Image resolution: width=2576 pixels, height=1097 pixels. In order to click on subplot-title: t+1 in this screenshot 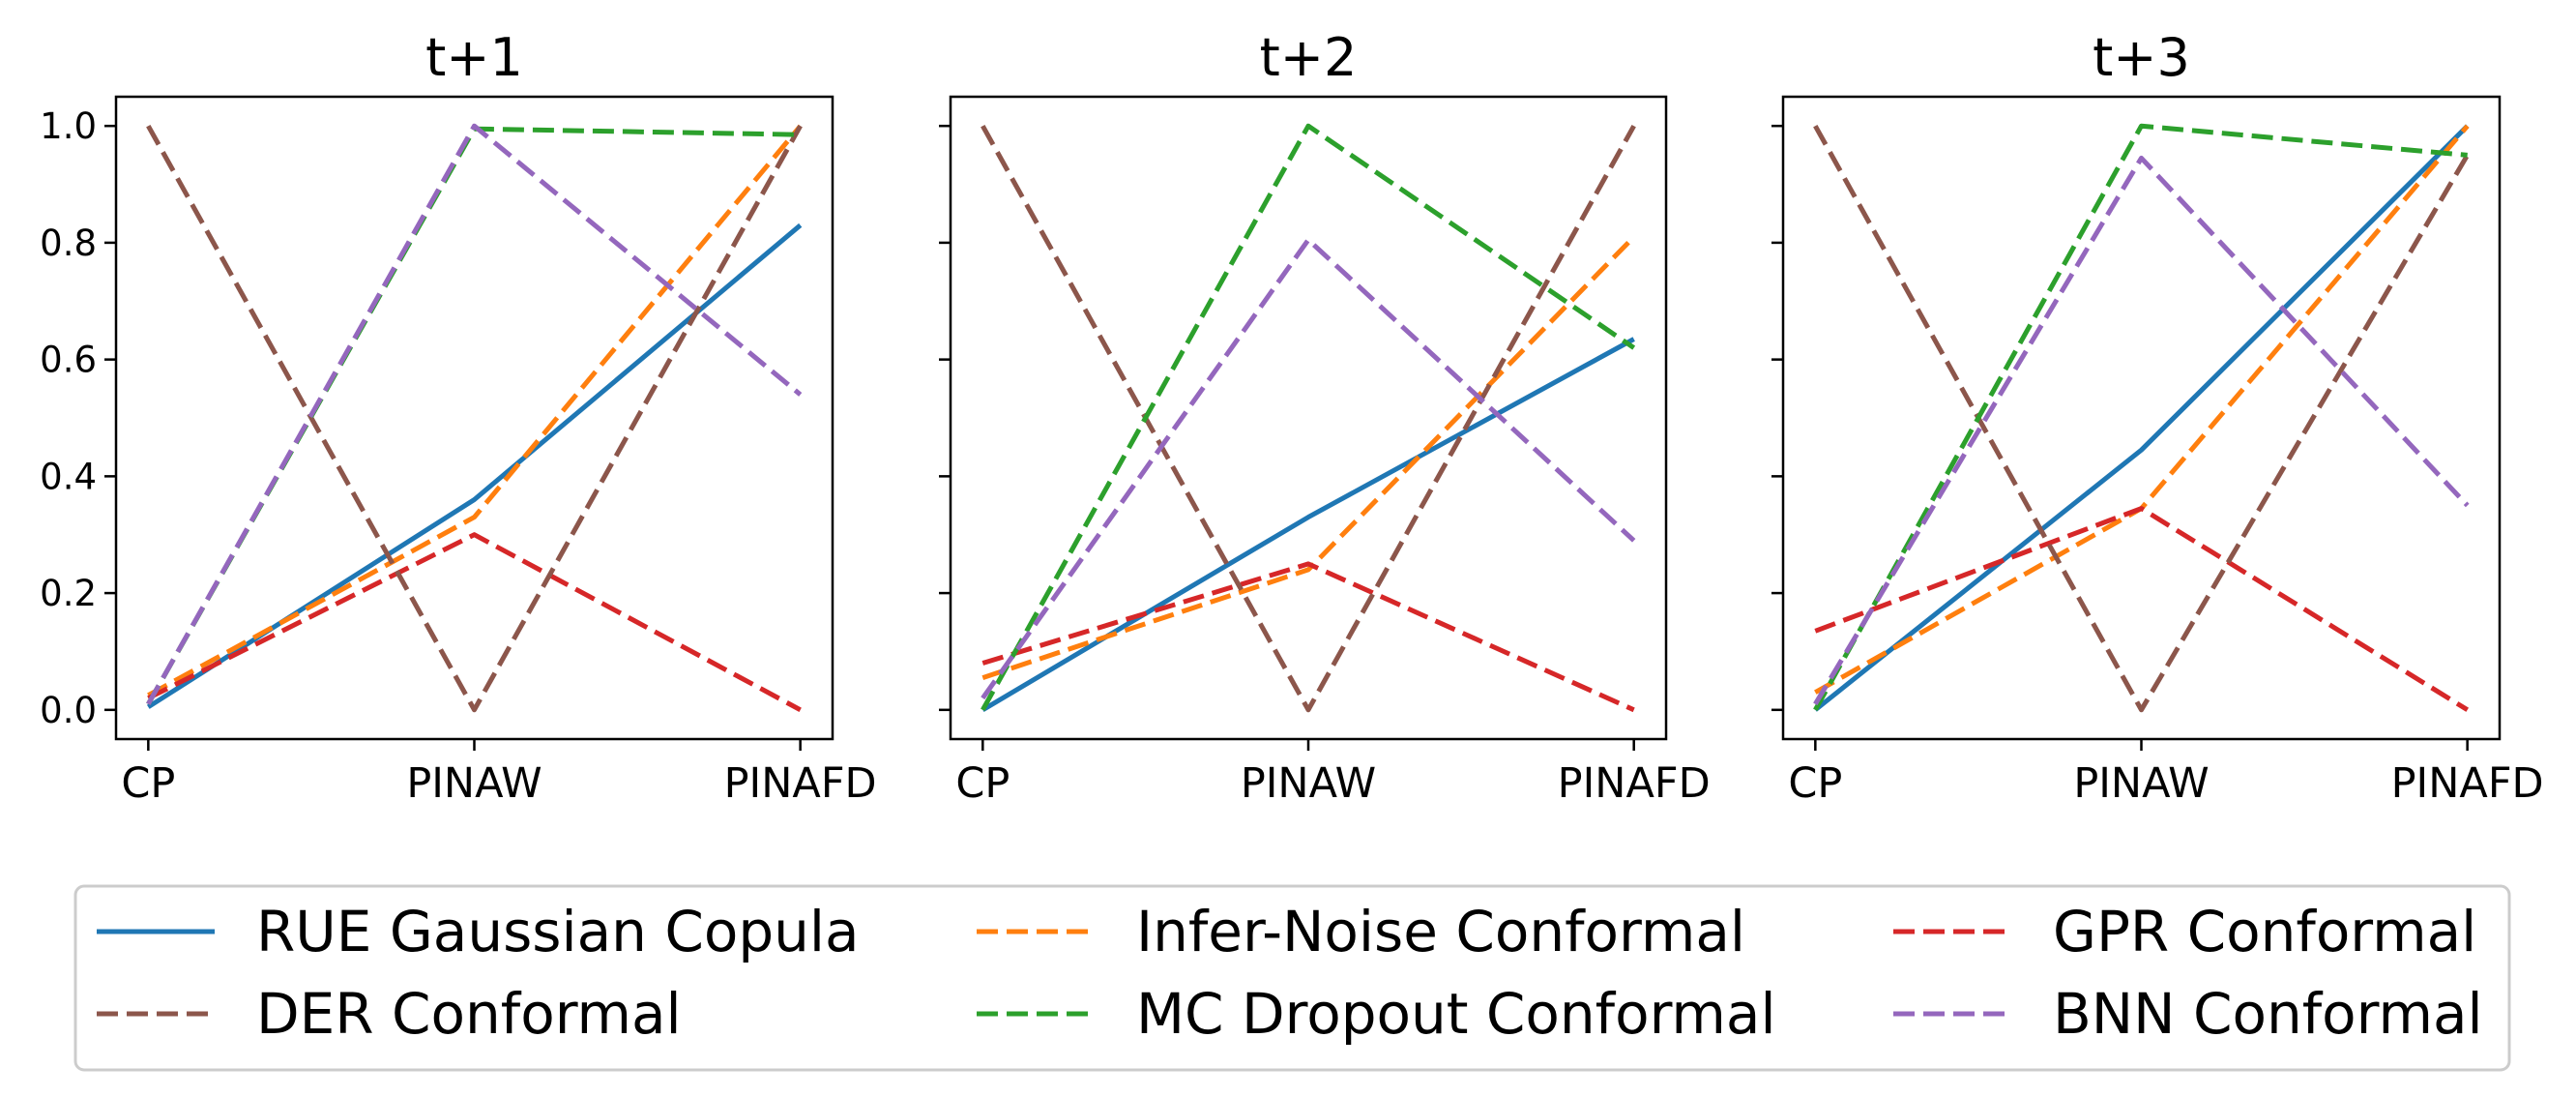, I will do `click(474, 58)`.